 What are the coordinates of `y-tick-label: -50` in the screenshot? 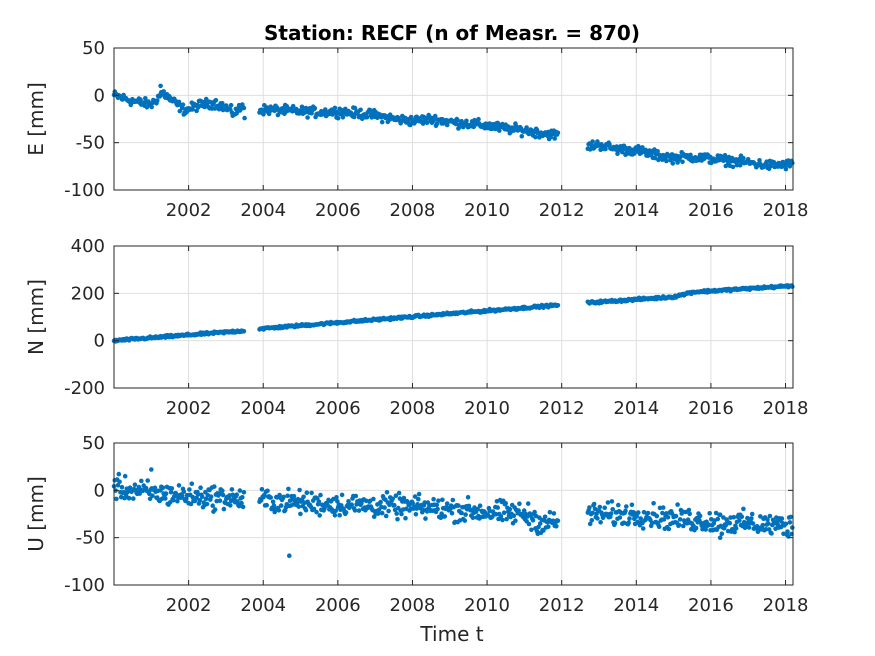 It's located at (90, 538).